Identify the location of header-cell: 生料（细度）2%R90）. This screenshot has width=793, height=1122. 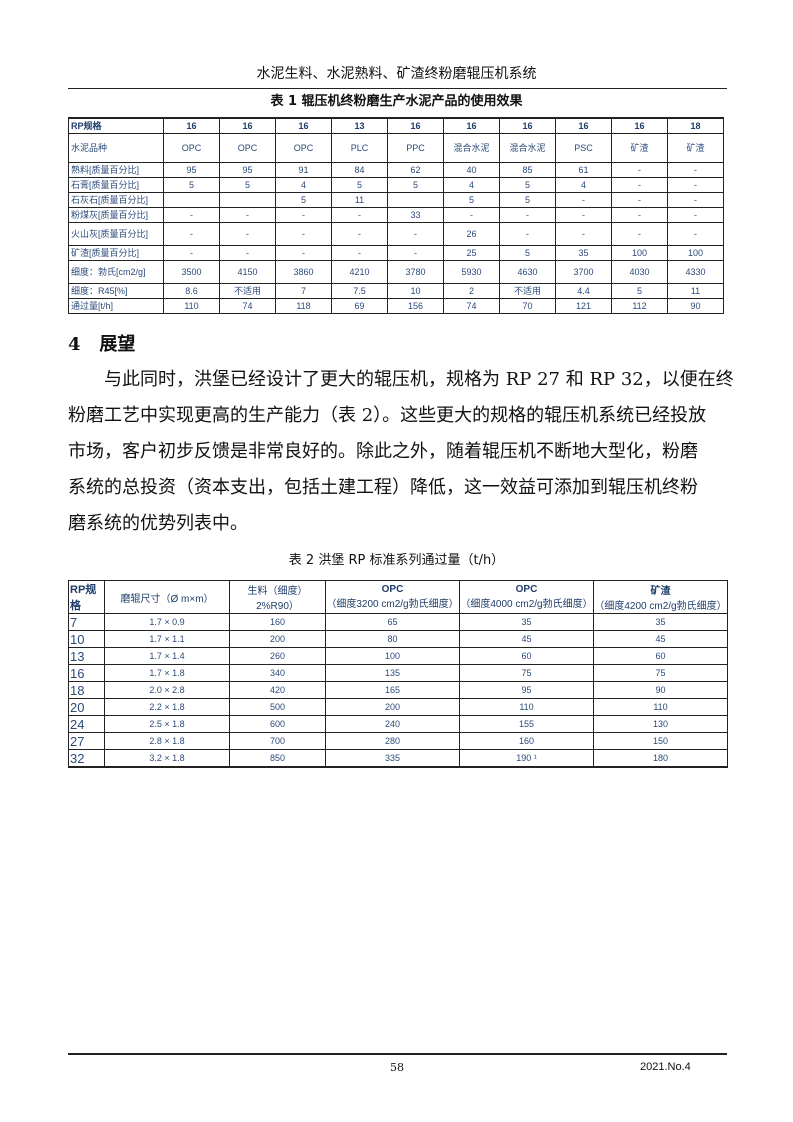
(277, 597).